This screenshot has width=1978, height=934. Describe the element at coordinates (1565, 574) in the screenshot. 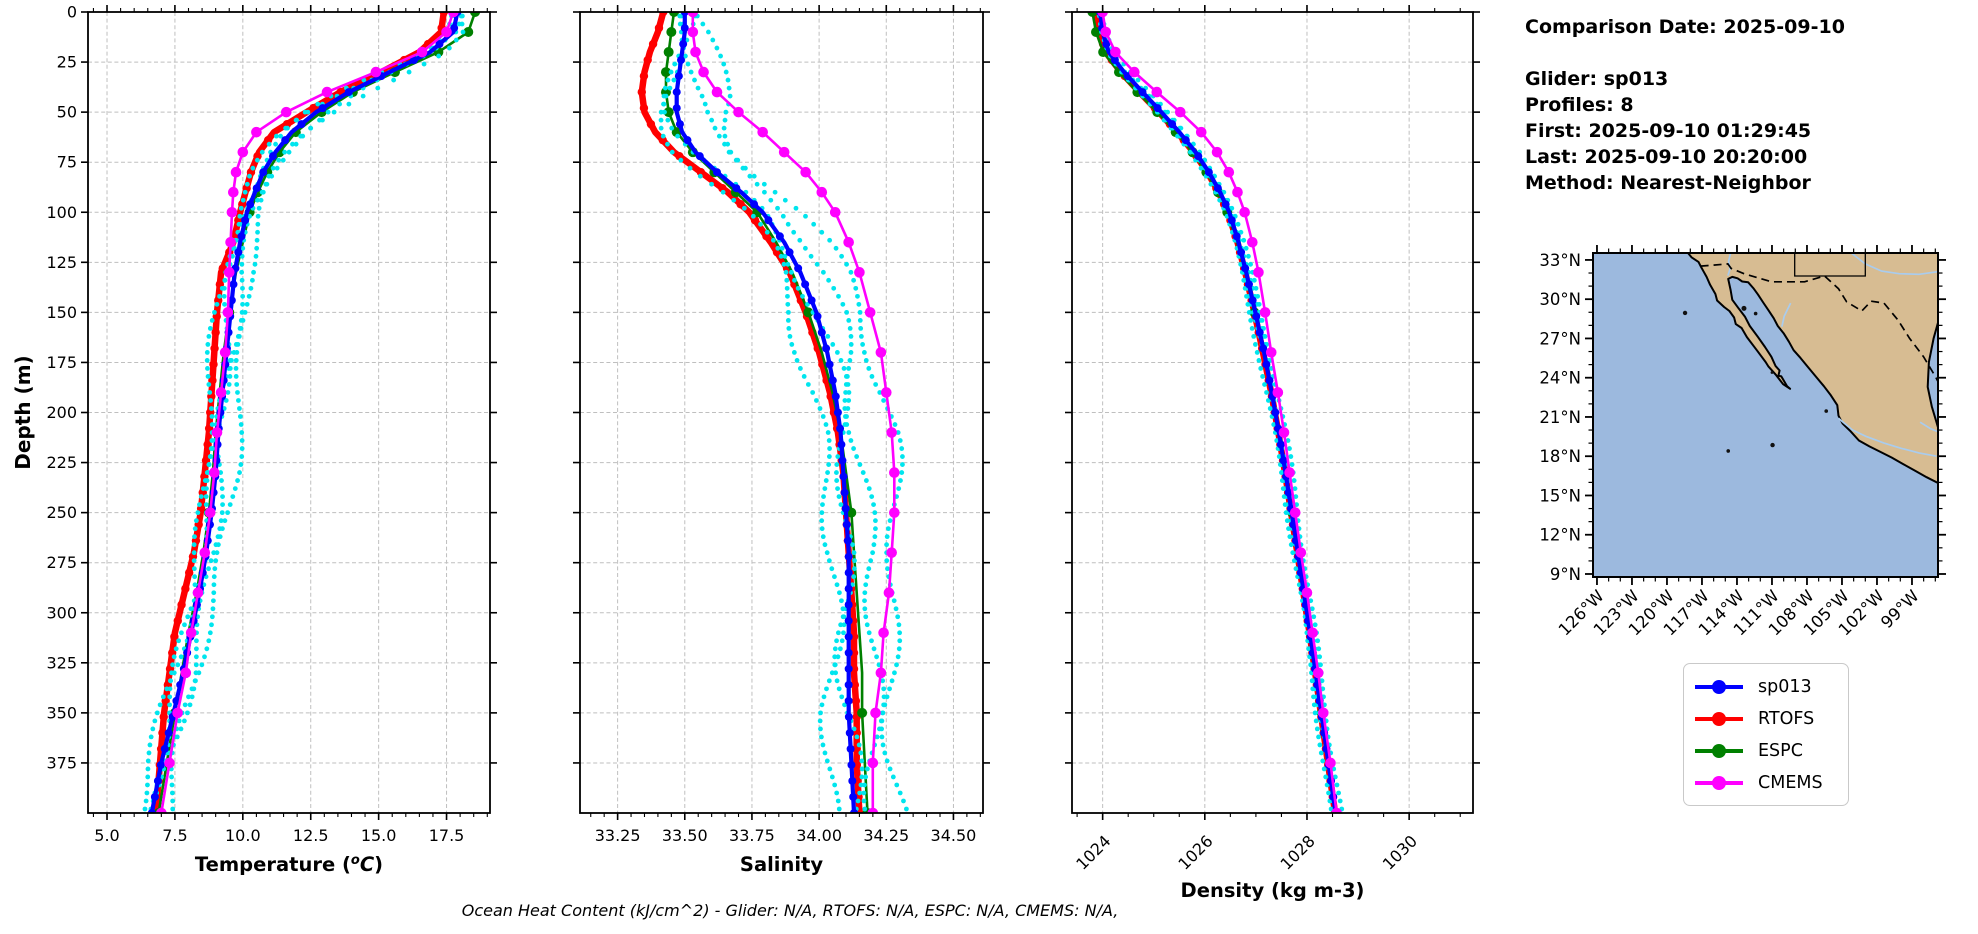

I see `map-lat-label: 9°N` at that location.